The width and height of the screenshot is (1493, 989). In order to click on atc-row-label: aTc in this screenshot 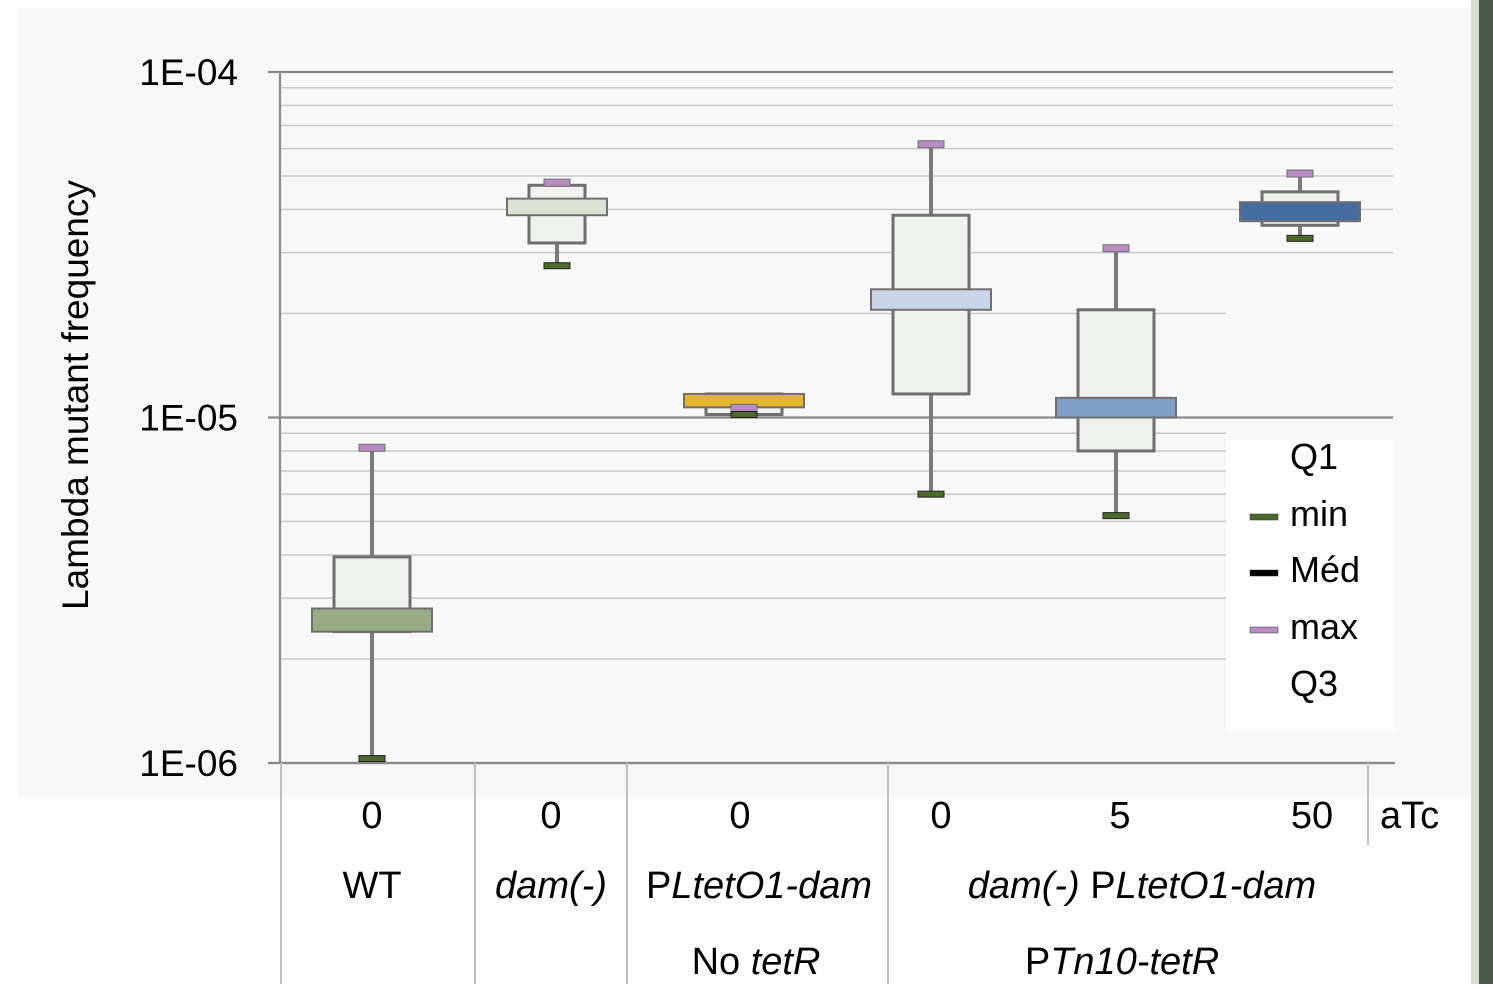, I will do `click(1409, 816)`.